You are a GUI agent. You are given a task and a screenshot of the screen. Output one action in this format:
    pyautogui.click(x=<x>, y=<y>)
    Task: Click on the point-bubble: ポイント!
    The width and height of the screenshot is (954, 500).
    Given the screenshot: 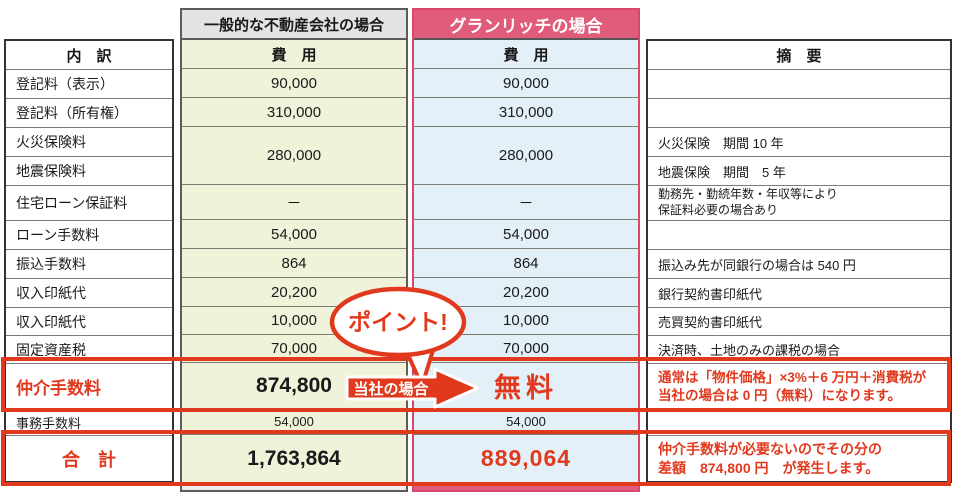 What is the action you would take?
    pyautogui.click(x=398, y=337)
    